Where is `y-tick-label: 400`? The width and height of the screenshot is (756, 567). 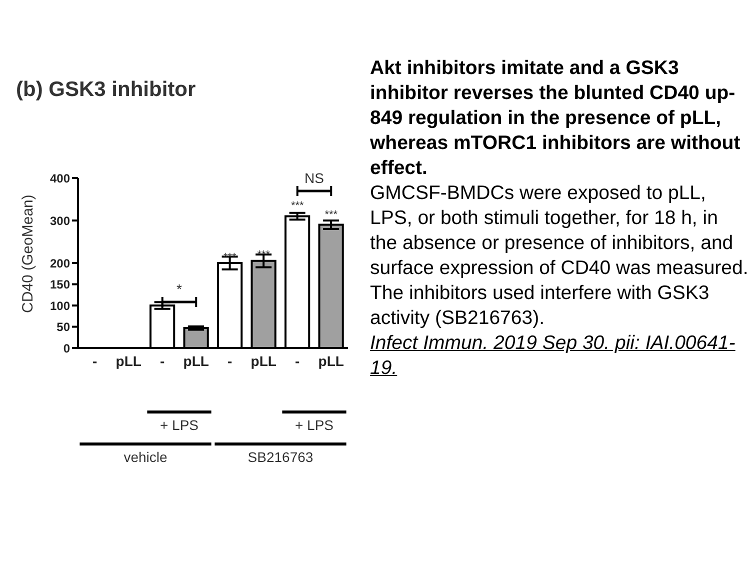 y-tick-label: 400 is located at coordinates (60, 178).